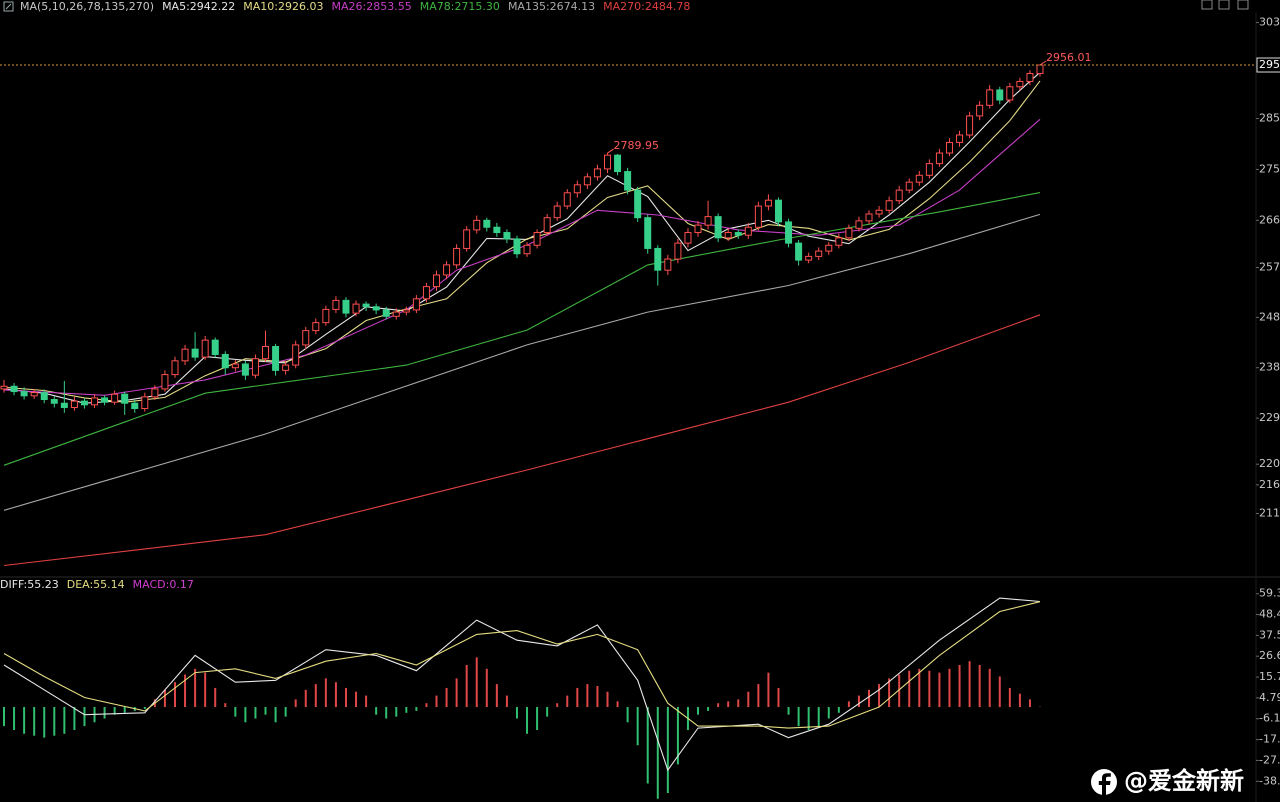 The height and width of the screenshot is (802, 1280). What do you see at coordinates (163, 584) in the screenshot?
I see `legend-entry: MACD:0.17` at bounding box center [163, 584].